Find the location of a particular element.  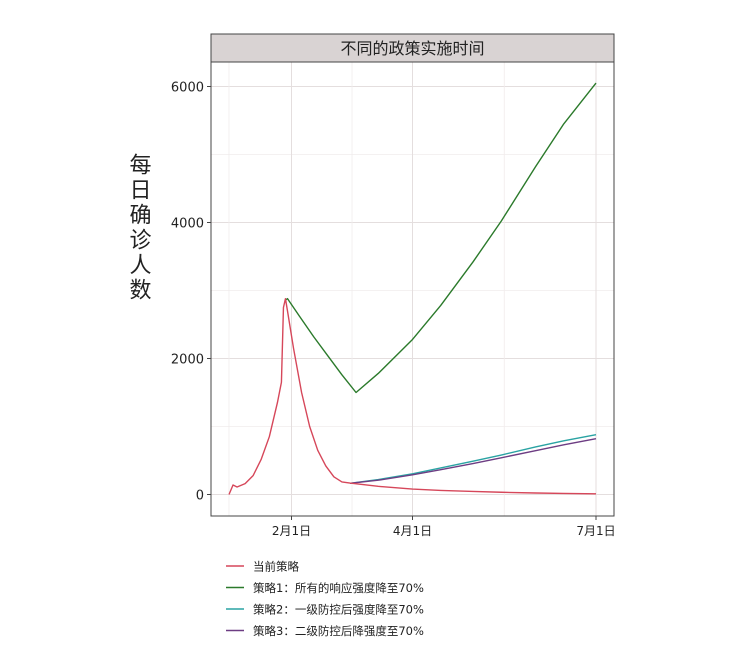

x-tick-label: 7月1日 is located at coordinates (595, 531).